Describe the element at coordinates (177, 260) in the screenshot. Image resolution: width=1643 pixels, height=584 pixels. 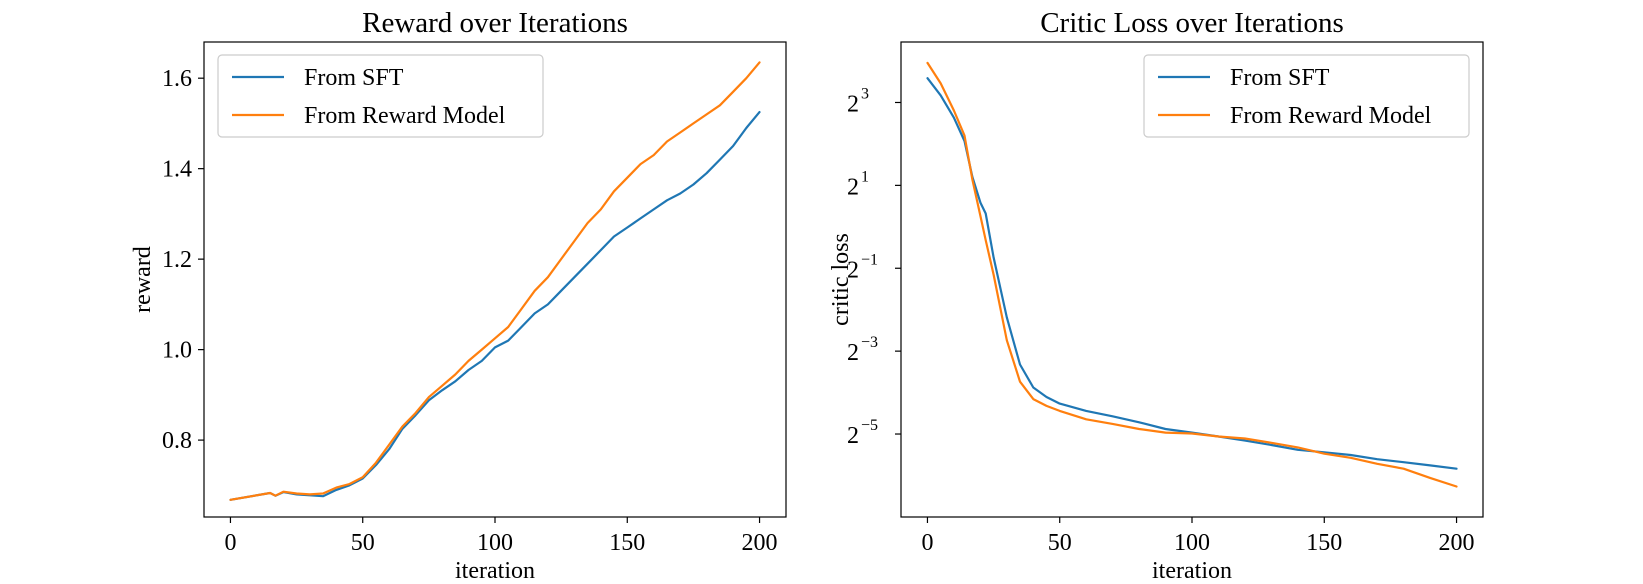
I see `y-tick-label: 1.2` at that location.